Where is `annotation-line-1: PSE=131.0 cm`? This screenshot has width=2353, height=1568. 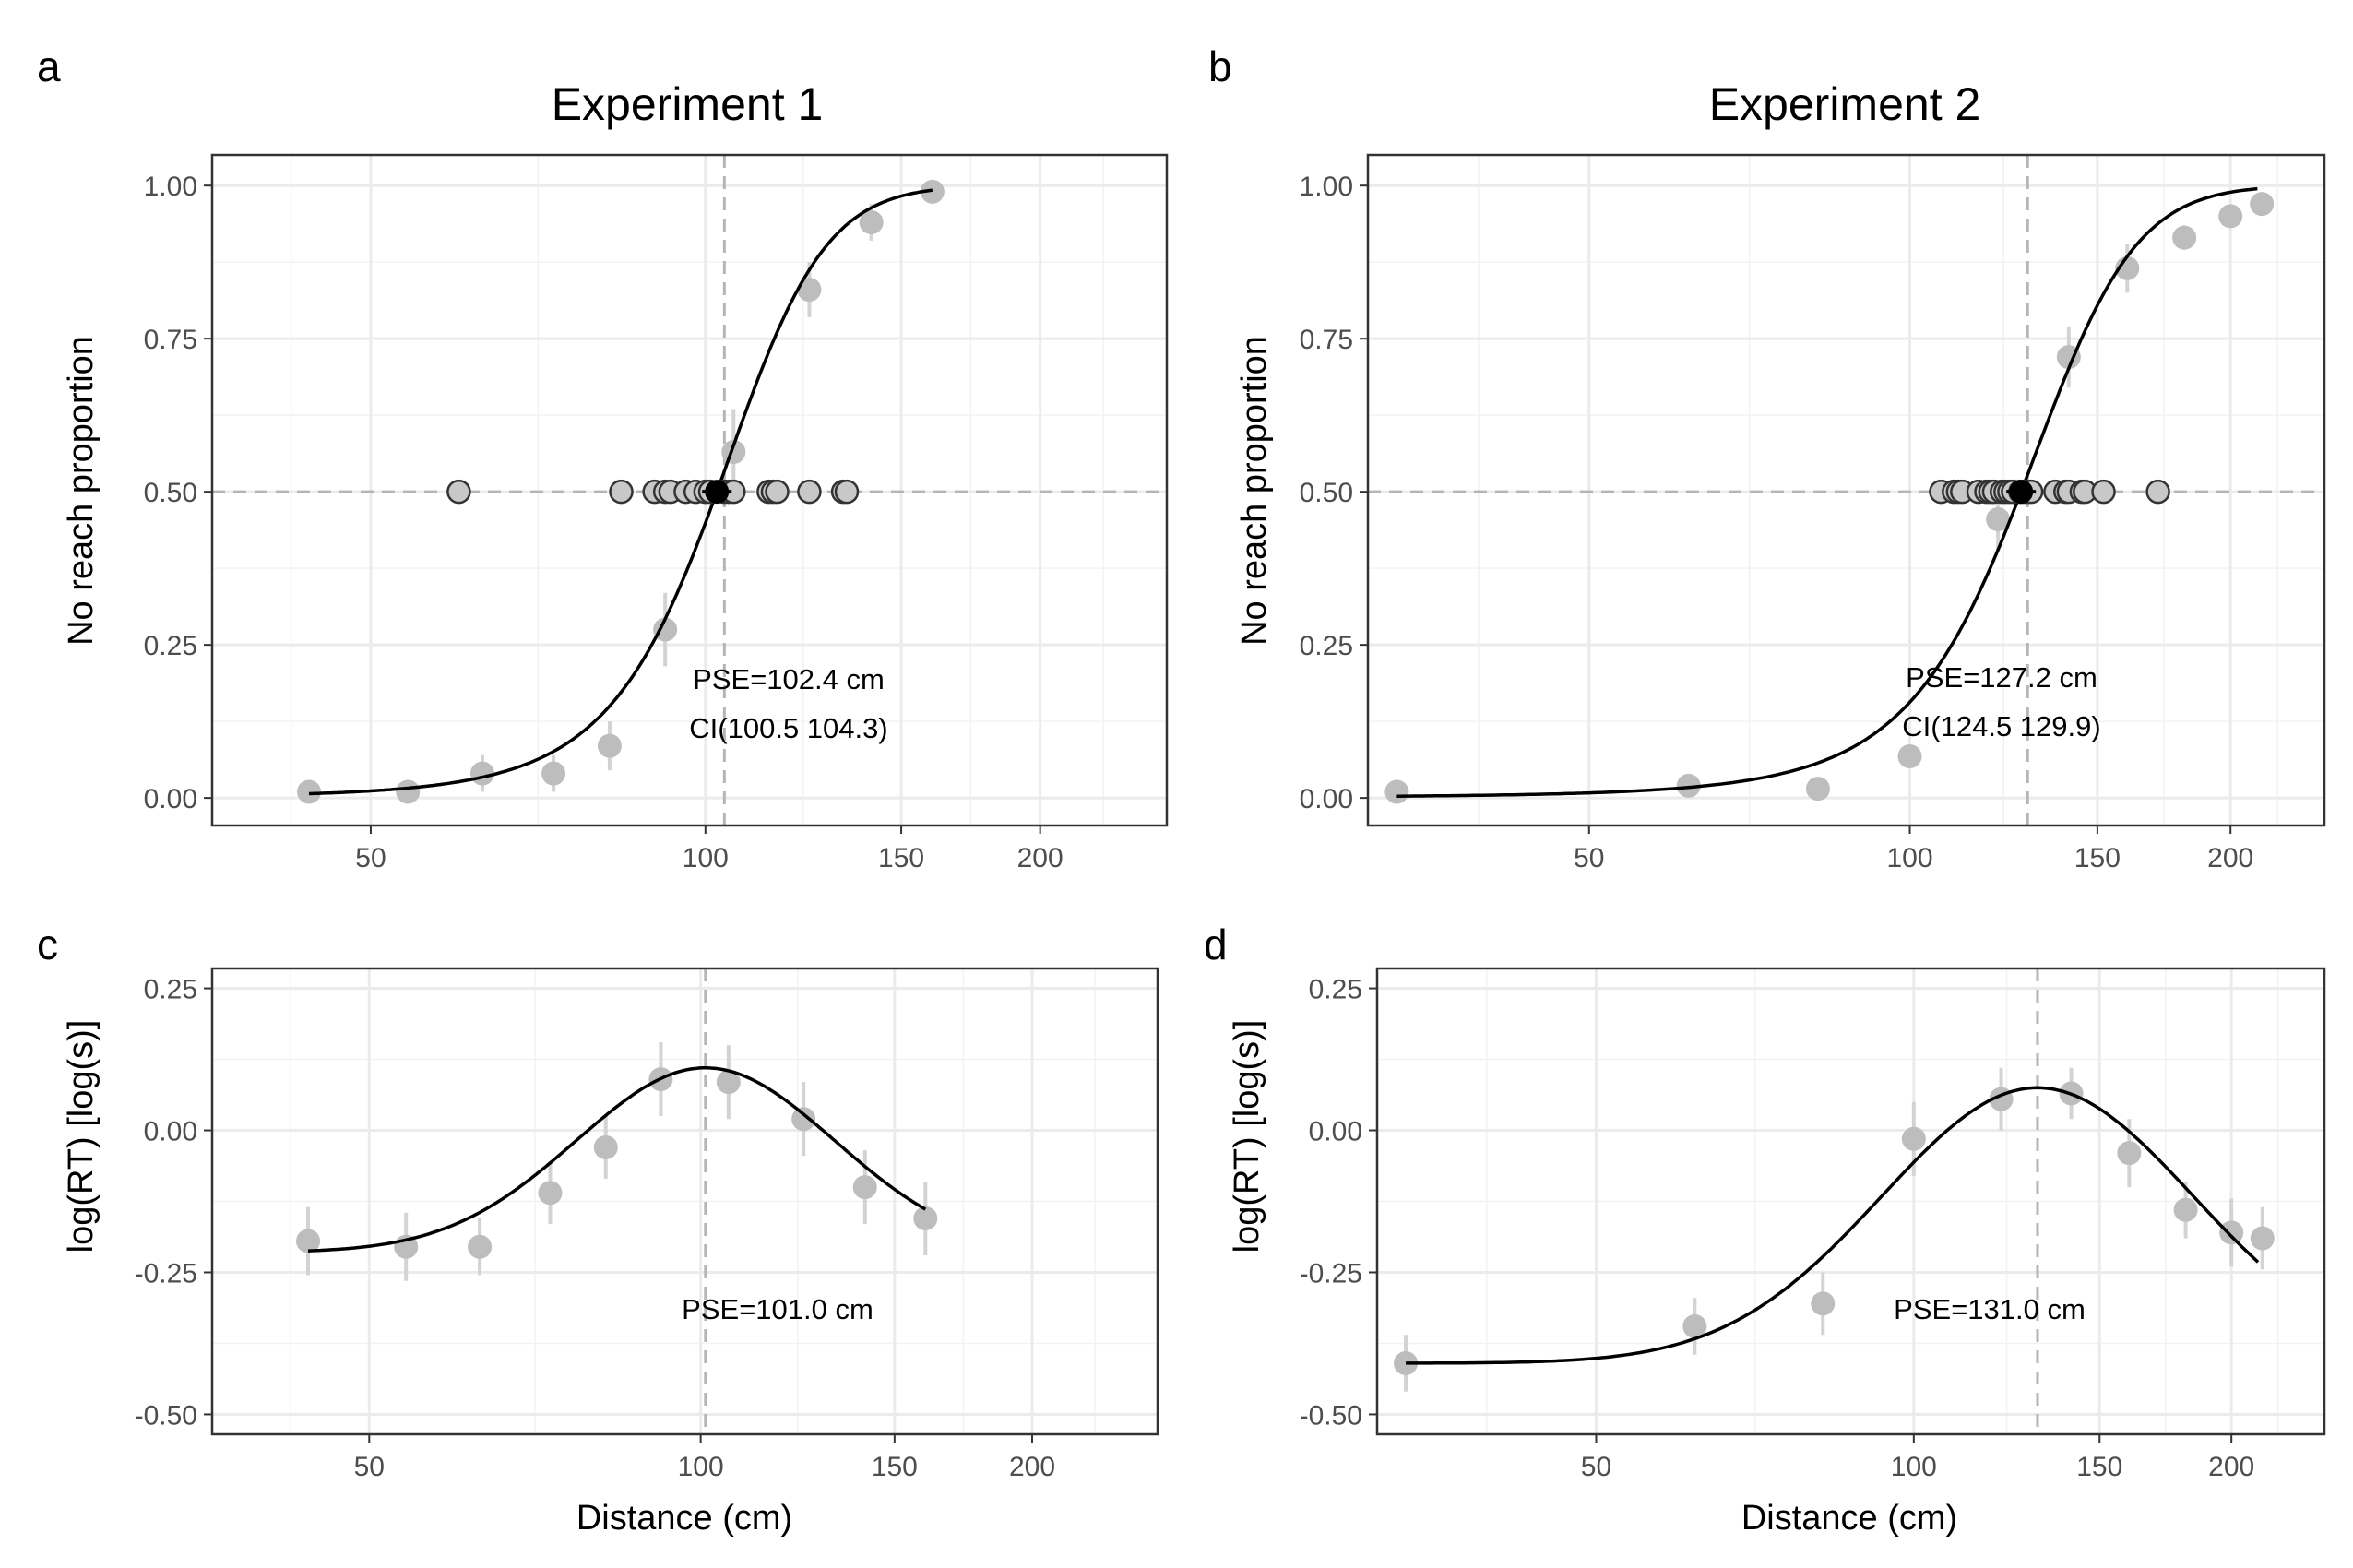 annotation-line-1: PSE=131.0 cm is located at coordinates (1990, 1309).